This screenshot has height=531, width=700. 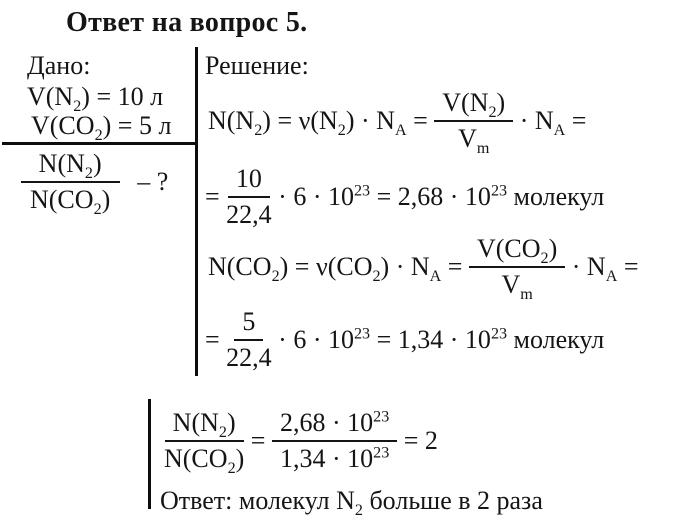 I want to click on find-fraction-denominator: N(CO2), so click(x=70, y=201).